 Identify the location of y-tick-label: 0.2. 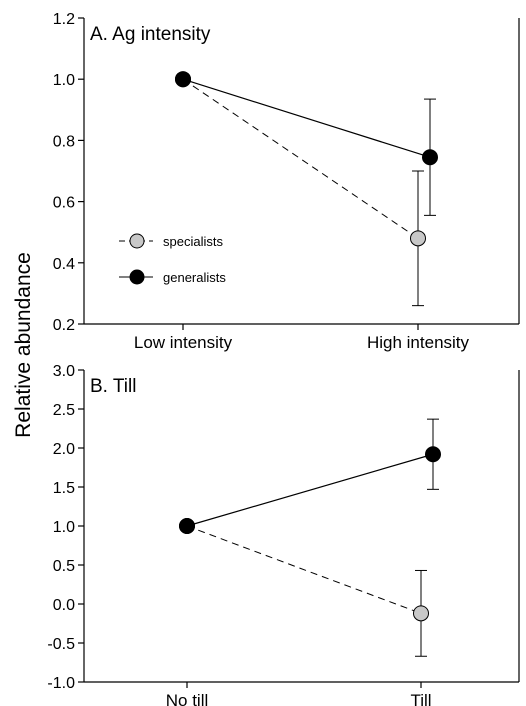
(64, 325).